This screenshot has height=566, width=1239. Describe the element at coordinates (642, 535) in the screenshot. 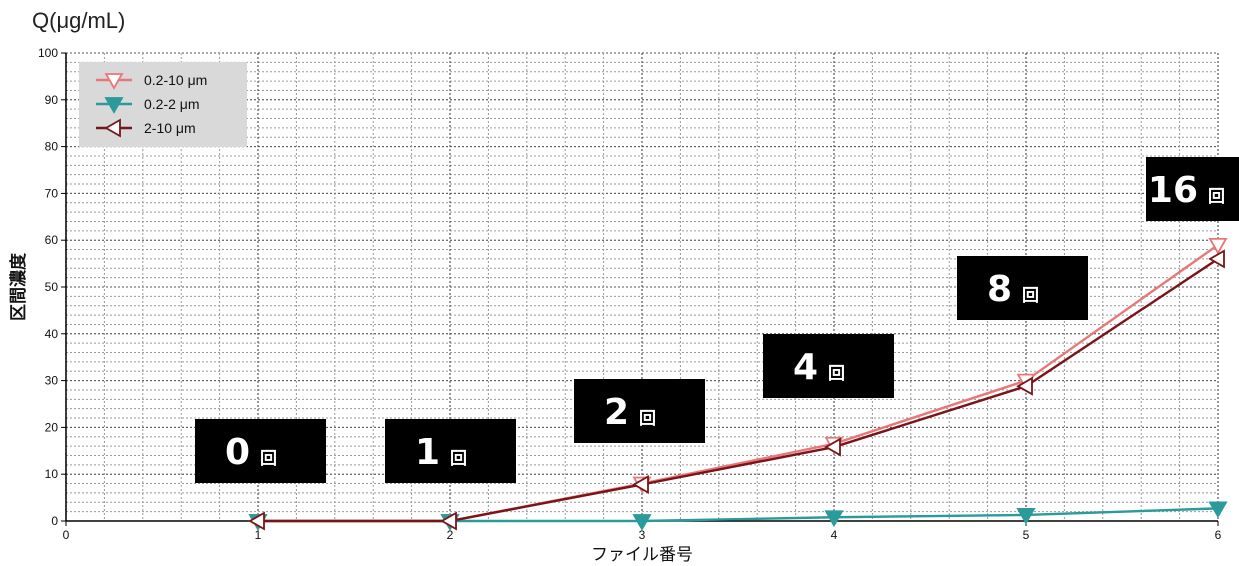

I see `x-tick-label: 3` at that location.